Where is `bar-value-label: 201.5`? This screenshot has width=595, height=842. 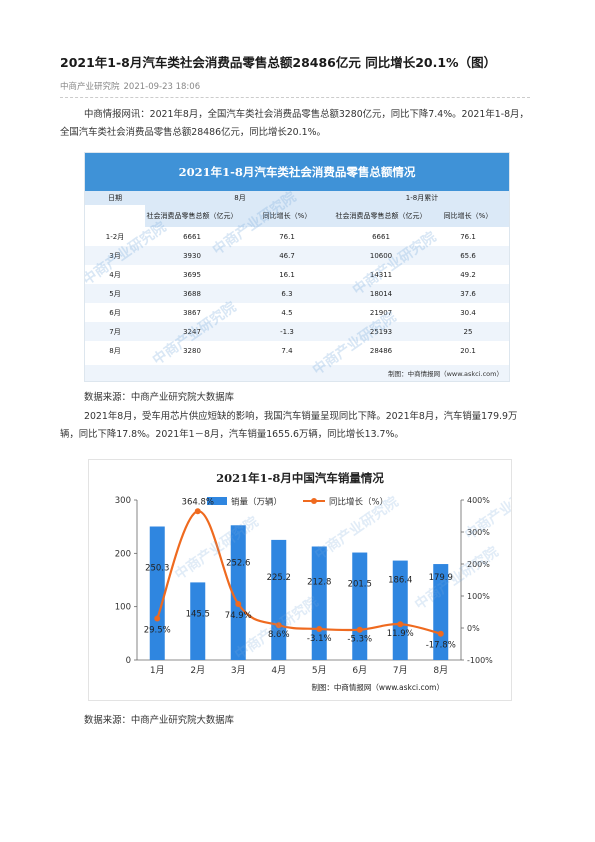
bar-value-label: 201.5 is located at coordinates (360, 585).